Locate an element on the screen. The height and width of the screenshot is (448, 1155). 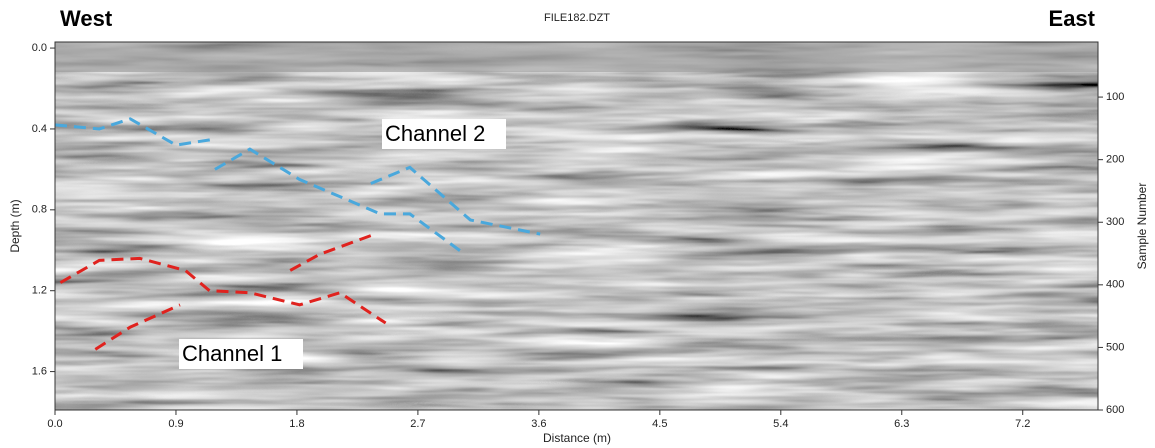
y2-tick-label: 300 is located at coordinates (1115, 222).